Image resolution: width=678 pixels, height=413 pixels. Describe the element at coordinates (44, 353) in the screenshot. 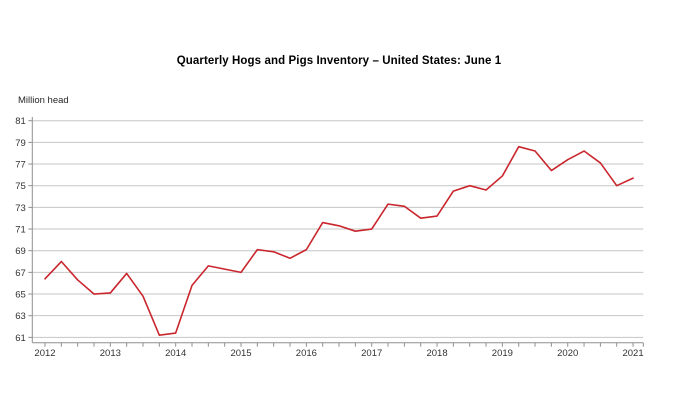

I see `x-tick-label: 2012` at that location.